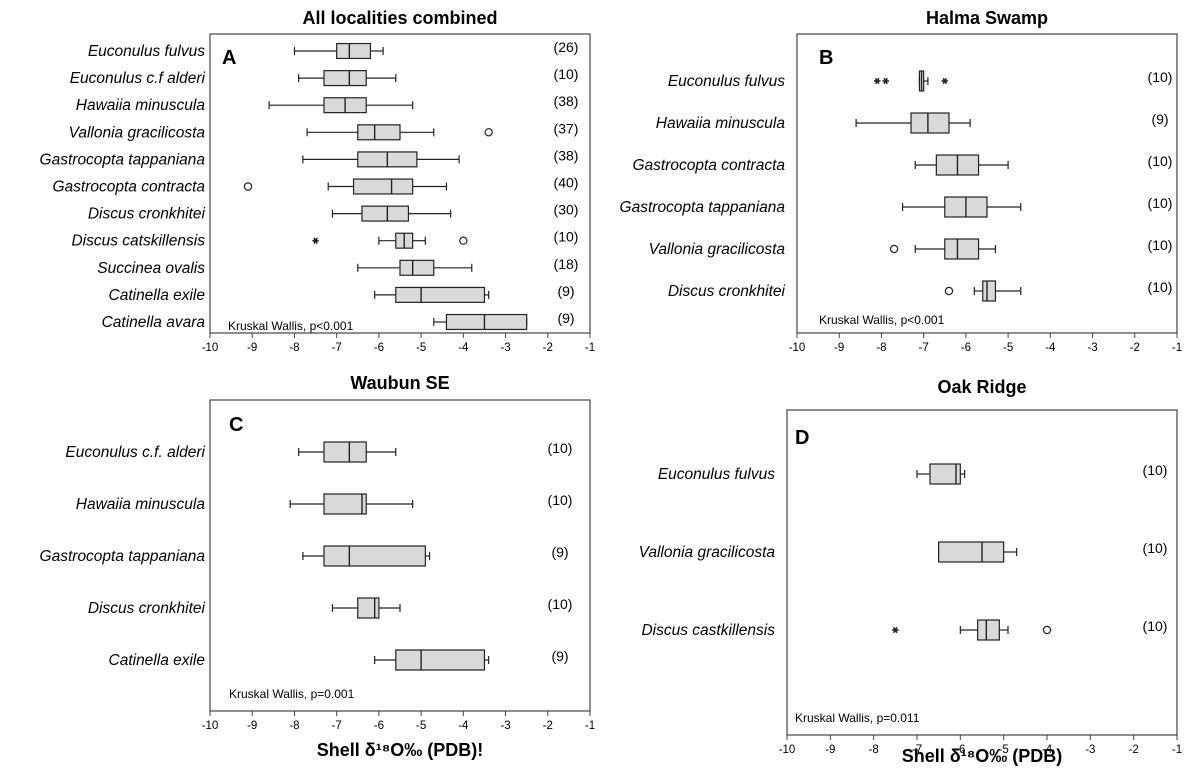 This screenshot has height=777, width=1184. Describe the element at coordinates (383, 186) in the screenshot. I see `panel-a-row-6-box` at that location.